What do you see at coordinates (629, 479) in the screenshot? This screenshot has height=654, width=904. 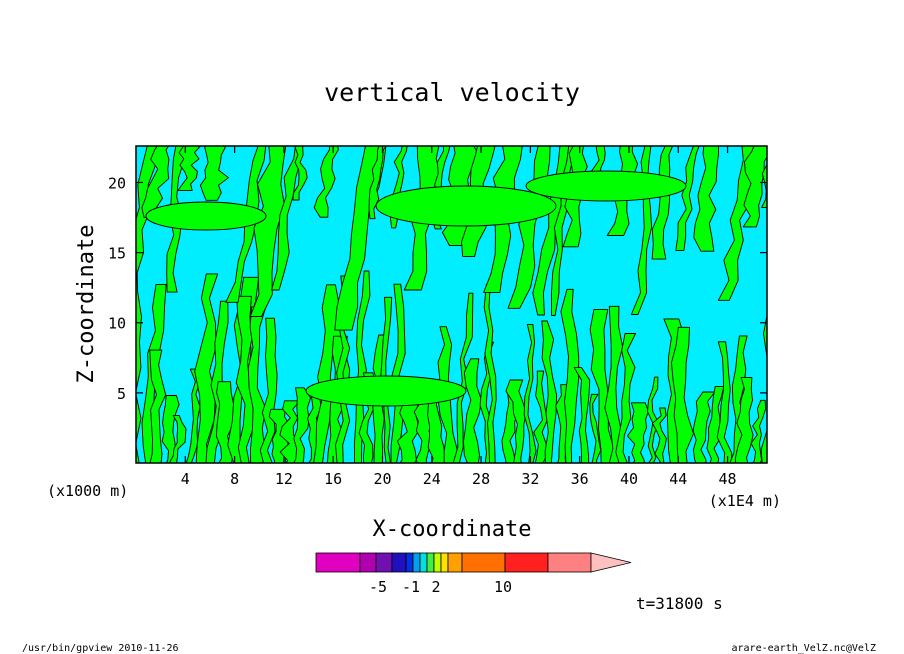 I see `x-tick-label: 40` at bounding box center [629, 479].